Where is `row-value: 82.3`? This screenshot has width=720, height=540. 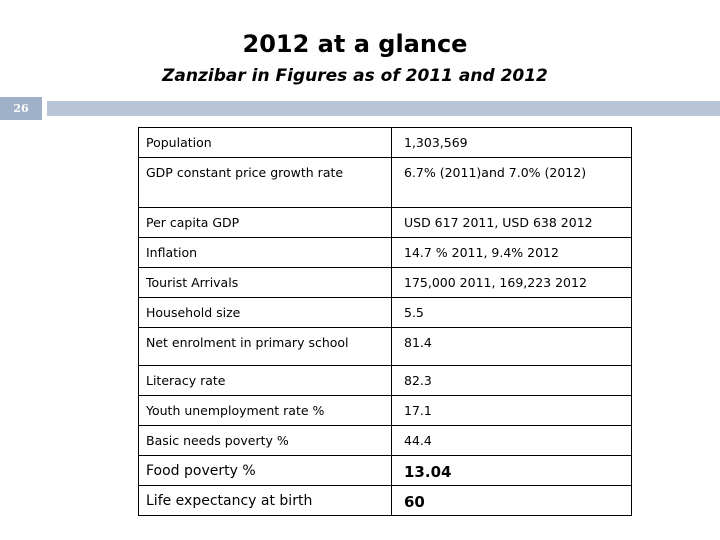 row-value: 82.3 is located at coordinates (418, 380).